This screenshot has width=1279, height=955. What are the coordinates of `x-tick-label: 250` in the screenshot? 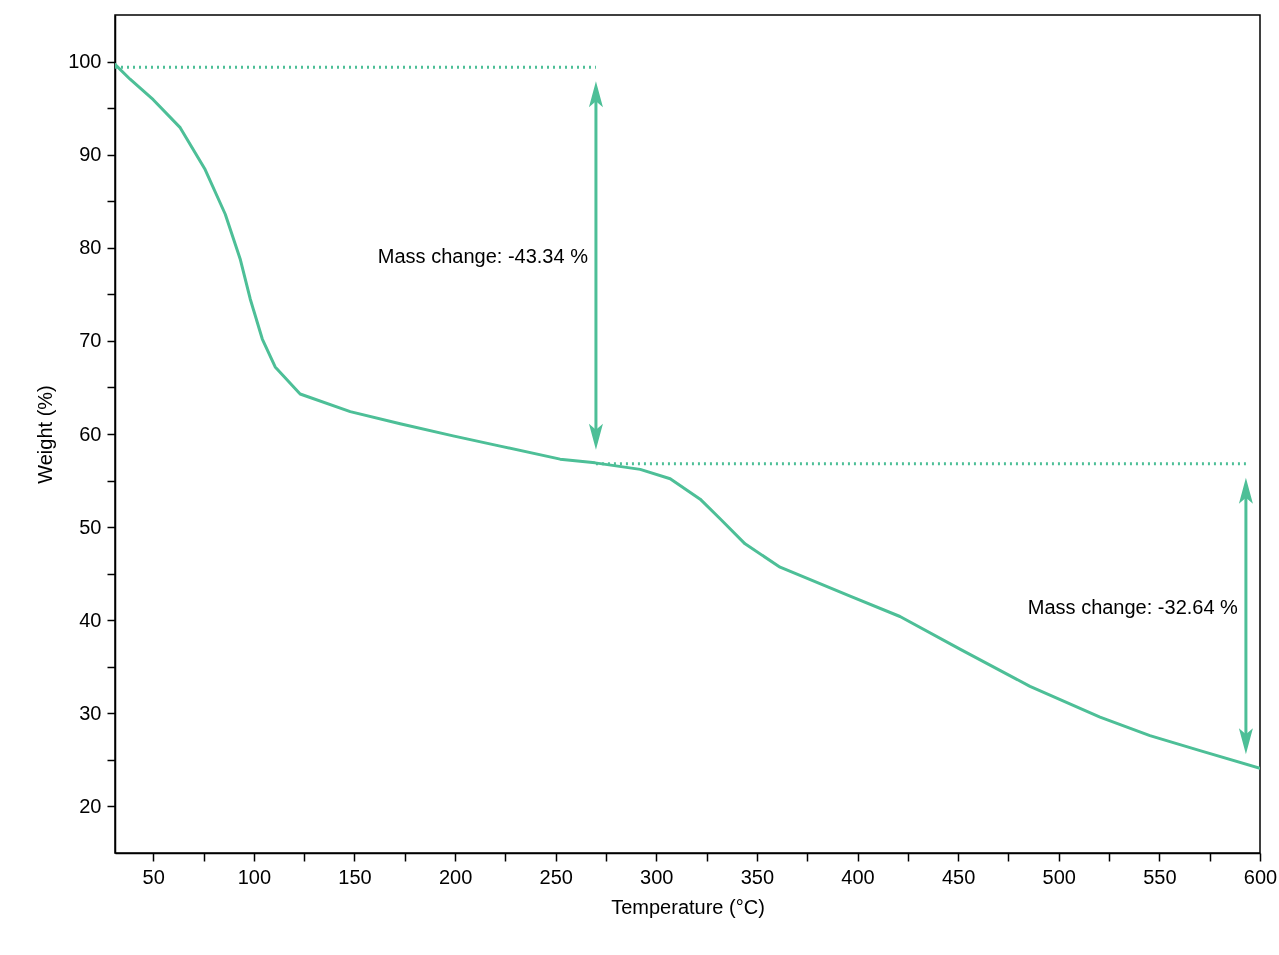 It's located at (556, 876).